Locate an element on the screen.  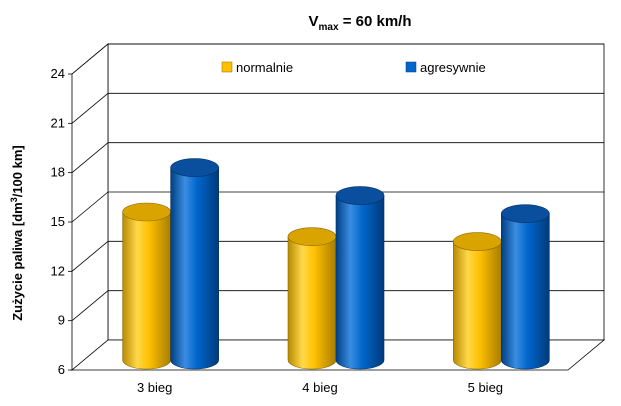
y-tick-label: 18 is located at coordinates (58, 172).